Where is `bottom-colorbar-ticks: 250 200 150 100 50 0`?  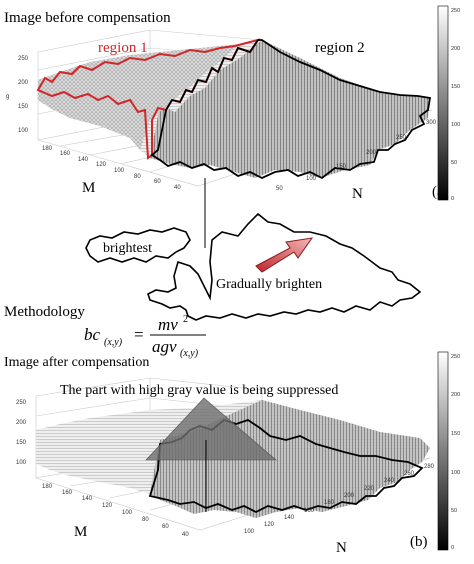 bottom-colorbar-ticks: 250 200 150 100 50 0 is located at coordinates (455, 452).